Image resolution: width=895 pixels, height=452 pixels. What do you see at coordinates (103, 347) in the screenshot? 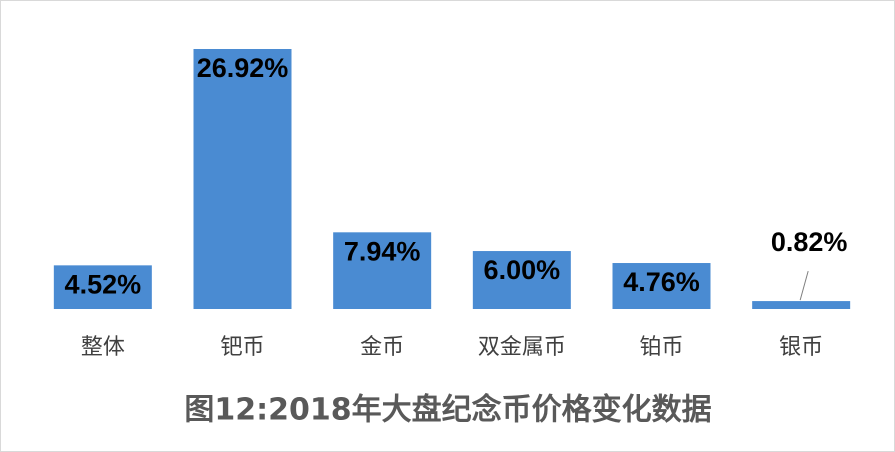
I see `x-tick-label: 整体` at bounding box center [103, 347].